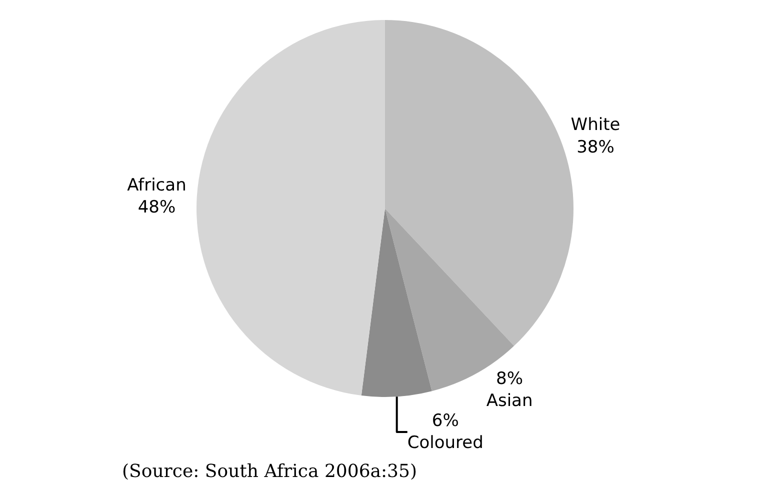 This screenshot has height=492, width=770. What do you see at coordinates (445, 420) in the screenshot?
I see `data-label: 6%` at bounding box center [445, 420].